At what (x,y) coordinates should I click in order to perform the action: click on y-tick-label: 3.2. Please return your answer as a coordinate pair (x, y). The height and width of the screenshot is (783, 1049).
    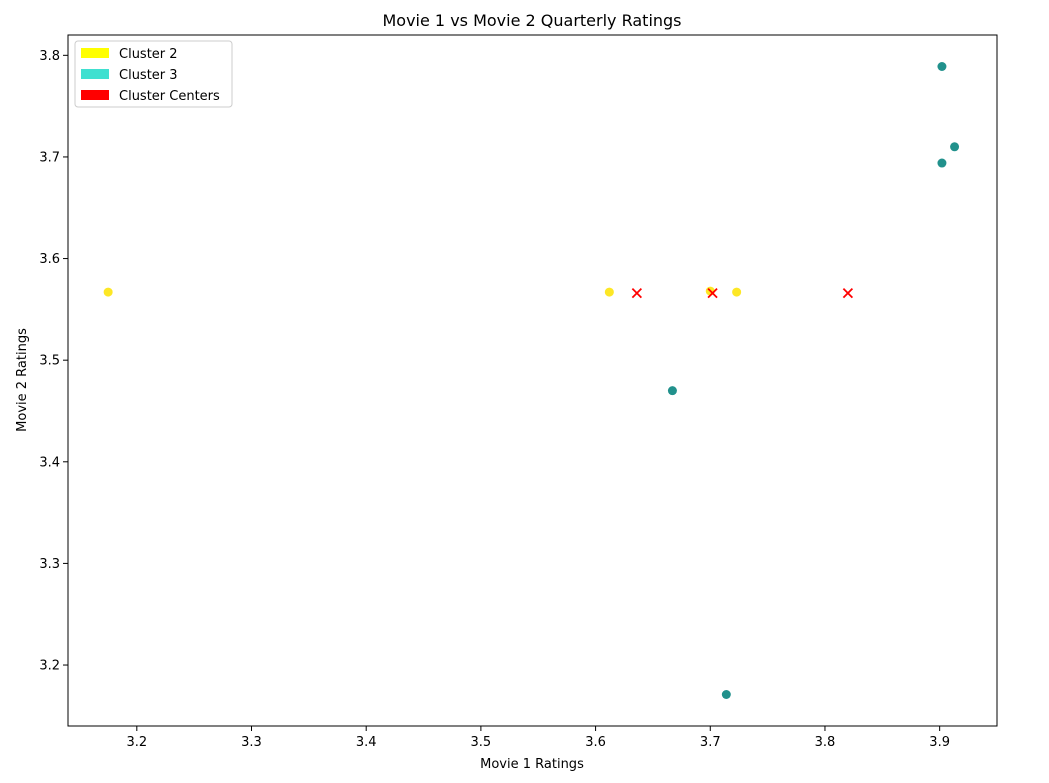
    Looking at the image, I should click on (49, 666).